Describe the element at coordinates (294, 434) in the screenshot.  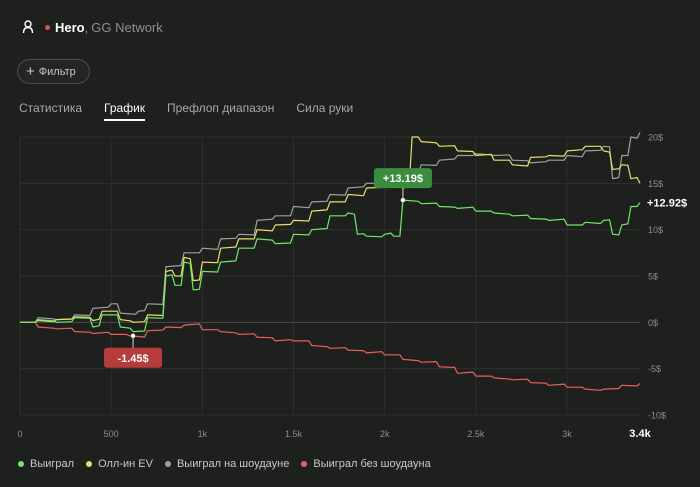
I see `x-tick-label: 1.5k` at that location.